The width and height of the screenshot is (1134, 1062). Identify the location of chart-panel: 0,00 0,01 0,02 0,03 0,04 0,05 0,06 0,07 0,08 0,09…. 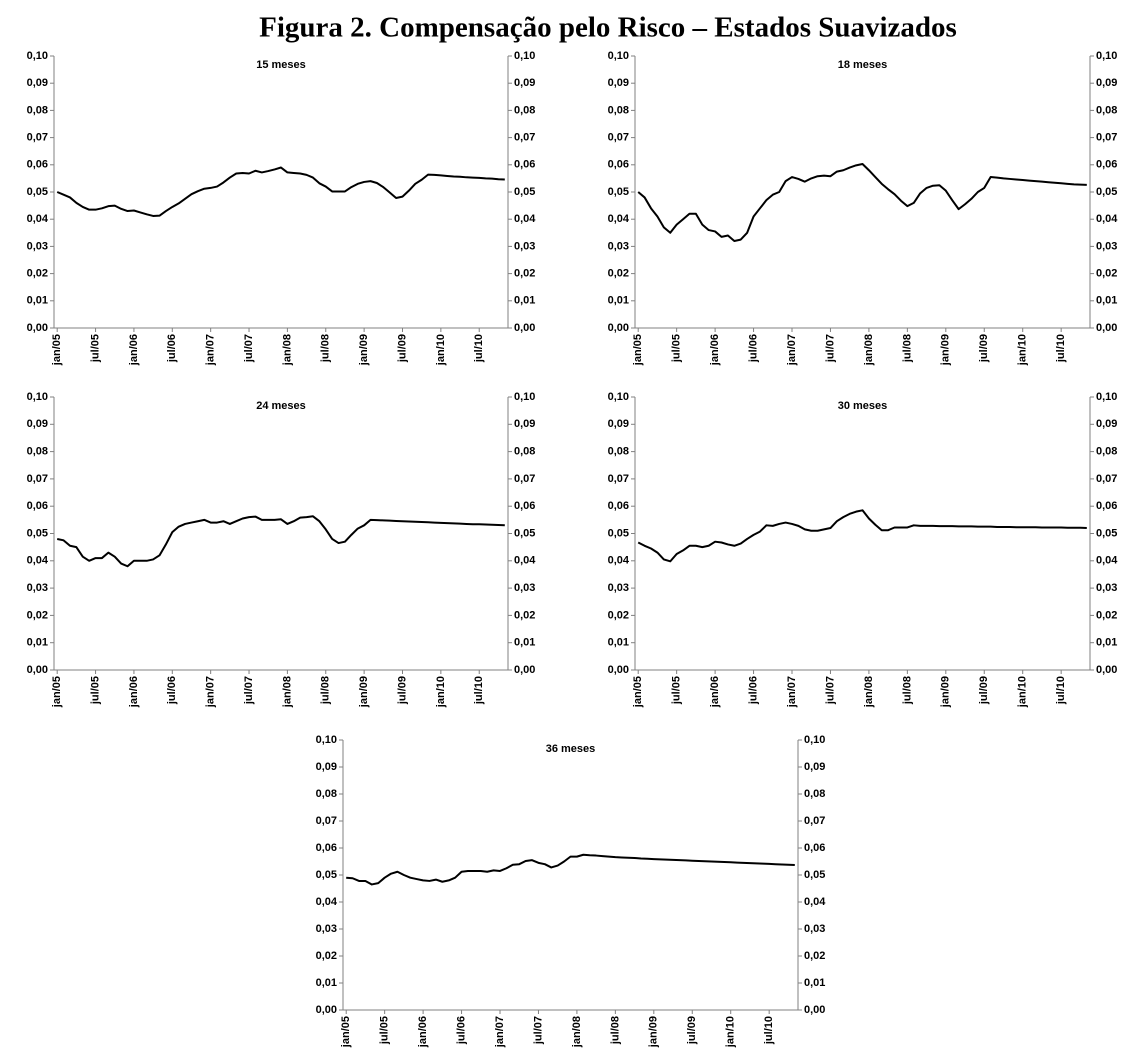
(282, 208).